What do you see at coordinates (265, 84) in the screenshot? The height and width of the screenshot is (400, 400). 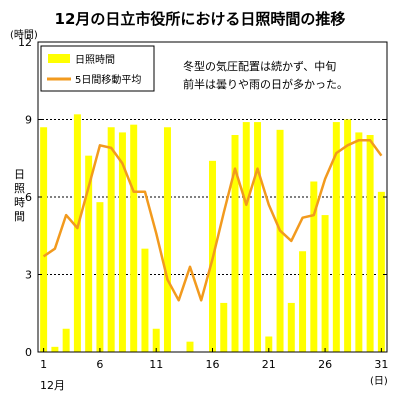 I see `annotation-line-2: 前半は曇りや雨の日が多かった。` at bounding box center [265, 84].